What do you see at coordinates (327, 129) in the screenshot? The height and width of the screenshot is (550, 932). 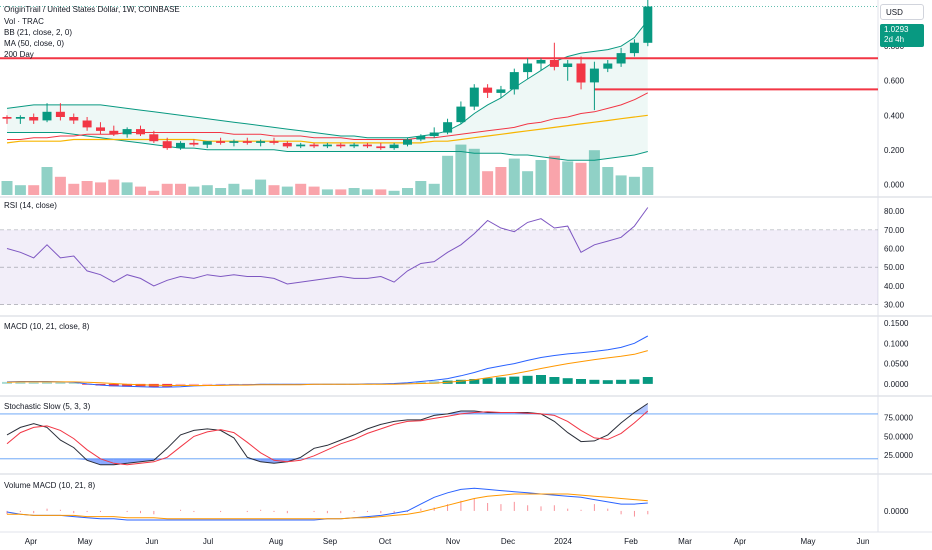 I see `day200-line` at bounding box center [327, 129].